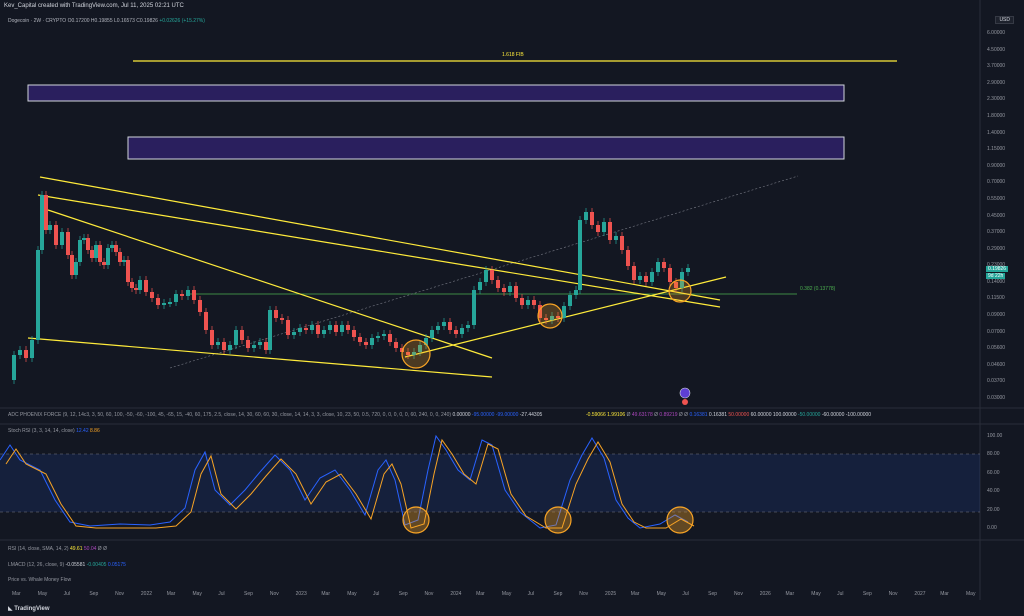 This screenshot has height=616, width=1024. I want to click on price-axis-label: 0.03000, so click(996, 398).